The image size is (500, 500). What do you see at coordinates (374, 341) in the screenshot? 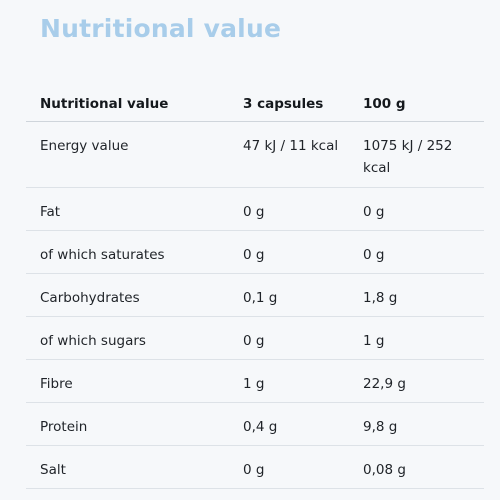
I see `per-100g-value: 1 g` at bounding box center [374, 341].